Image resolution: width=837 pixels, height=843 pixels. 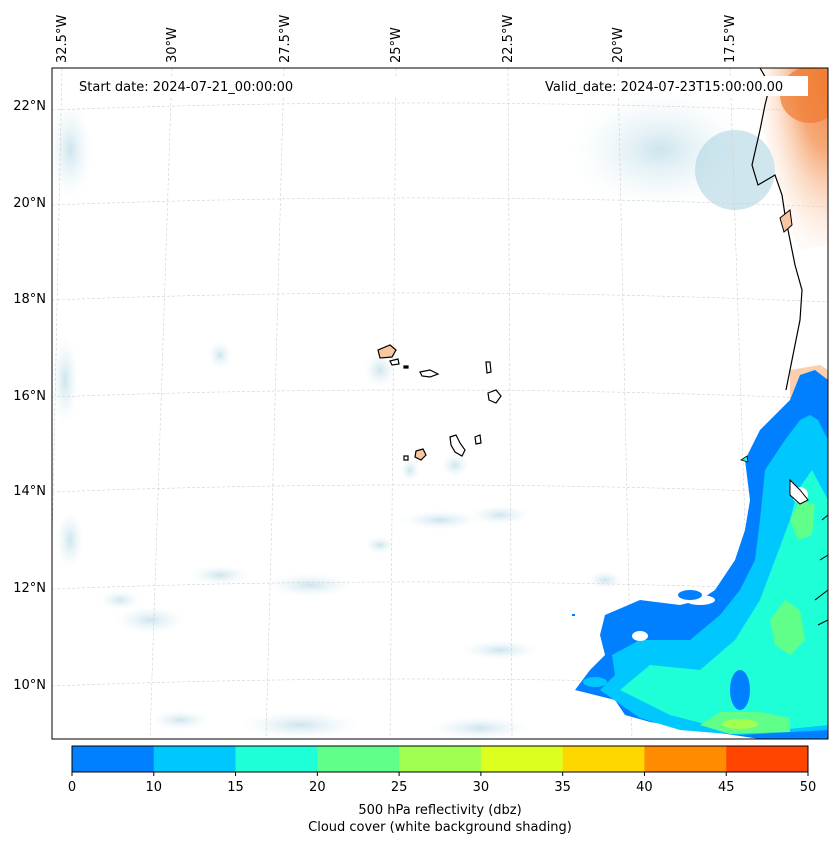 I want to click on colorbar-tick-label: 45, so click(x=726, y=787).